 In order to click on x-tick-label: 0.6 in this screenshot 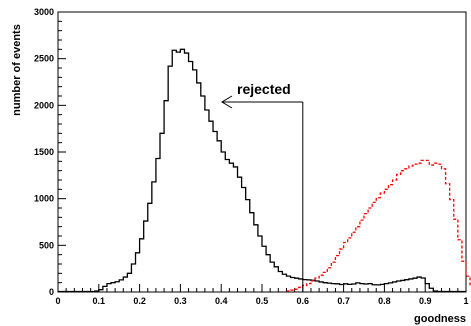, I will do `click(303, 301)`.